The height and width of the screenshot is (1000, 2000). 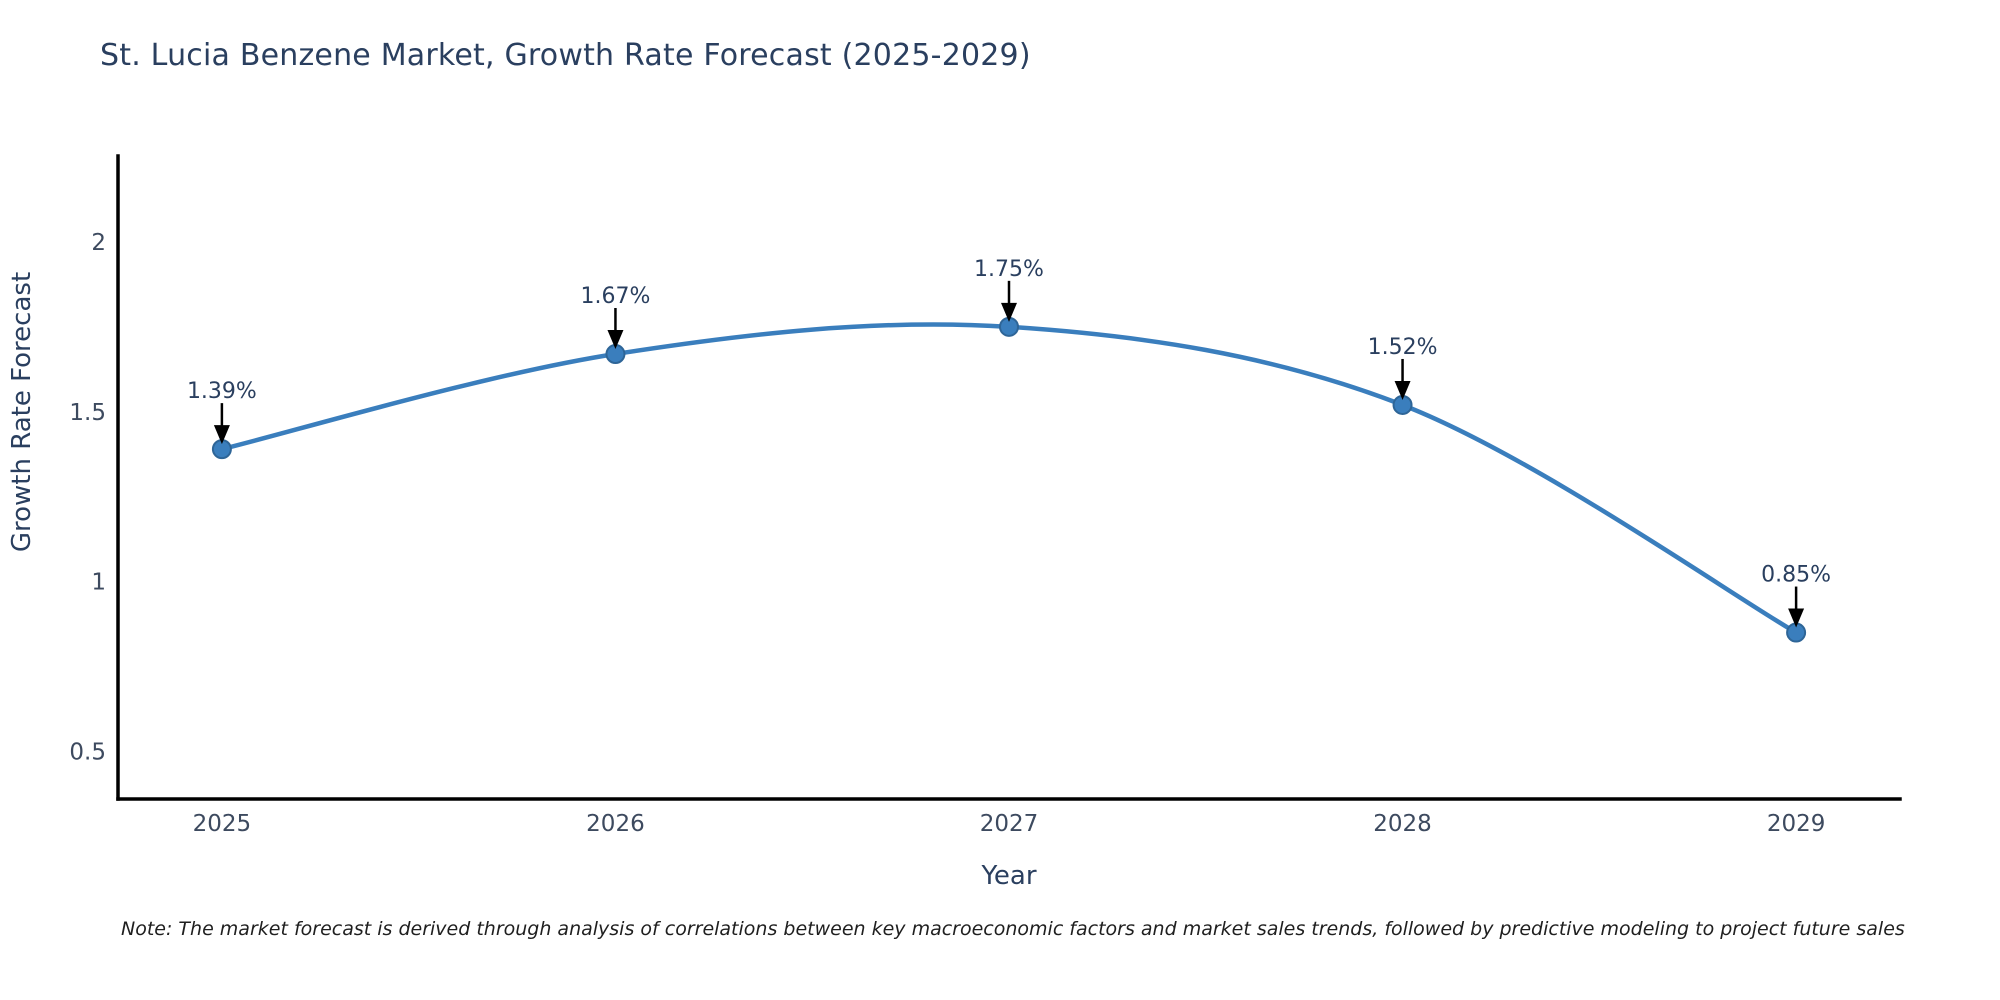 What do you see at coordinates (615, 824) in the screenshot?
I see `x-tick-label: 2026` at bounding box center [615, 824].